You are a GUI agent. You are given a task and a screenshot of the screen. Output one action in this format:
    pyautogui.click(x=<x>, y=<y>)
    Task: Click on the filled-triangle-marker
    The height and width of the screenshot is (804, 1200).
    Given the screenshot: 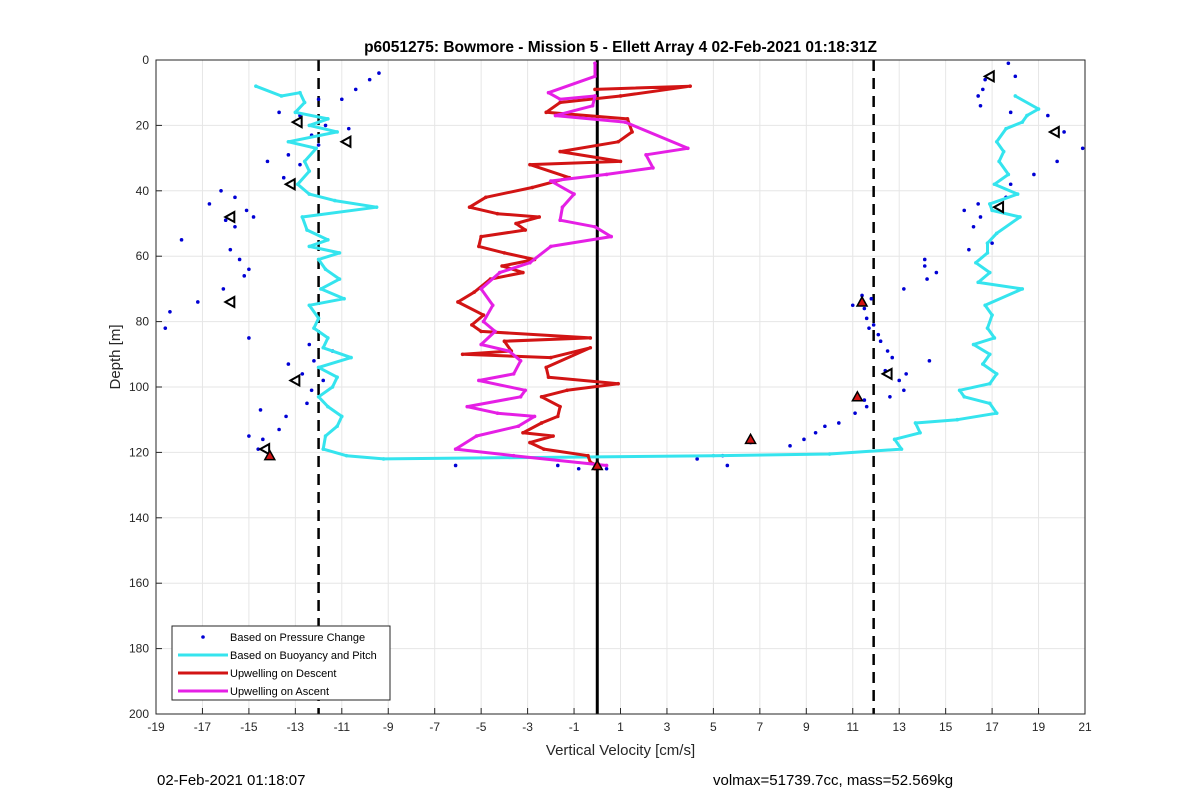 What is the action you would take?
    pyautogui.click(x=597, y=464)
    